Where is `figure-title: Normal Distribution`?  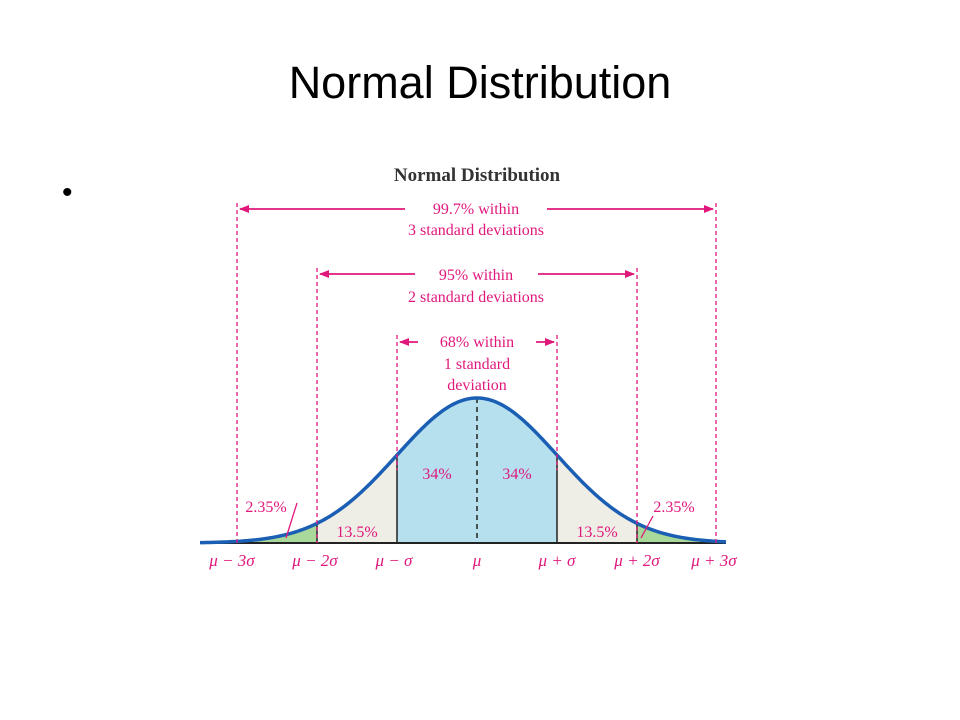
figure-title: Normal Distribution is located at coordinates (477, 175).